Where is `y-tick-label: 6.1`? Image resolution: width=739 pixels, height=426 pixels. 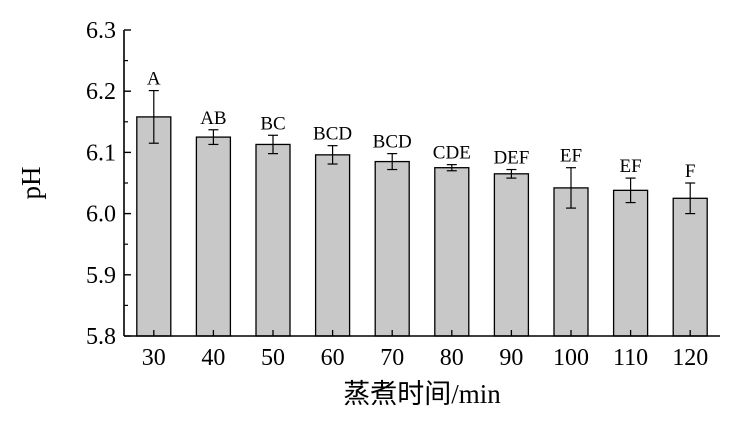 y-tick-label: 6.1 is located at coordinates (101, 153).